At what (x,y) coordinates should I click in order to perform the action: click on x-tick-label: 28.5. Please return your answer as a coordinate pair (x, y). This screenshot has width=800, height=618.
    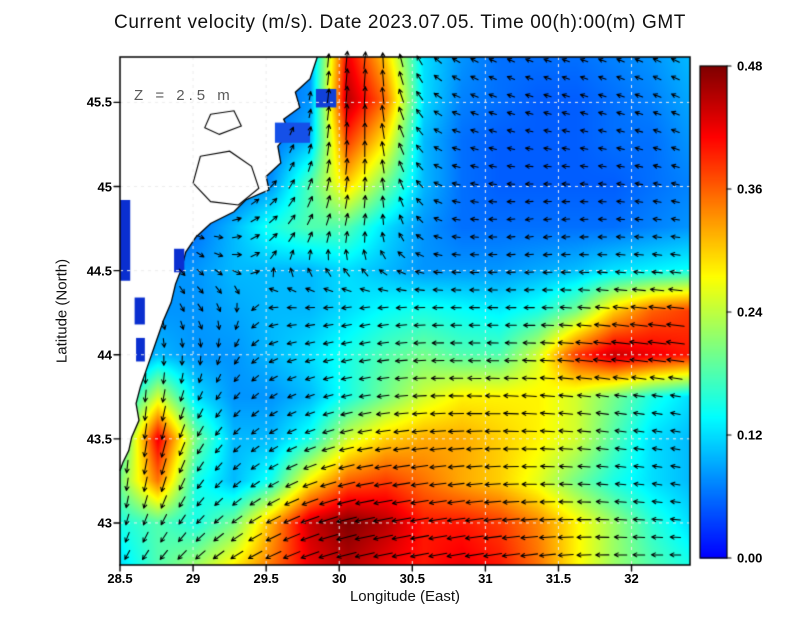
    Looking at the image, I should click on (120, 578).